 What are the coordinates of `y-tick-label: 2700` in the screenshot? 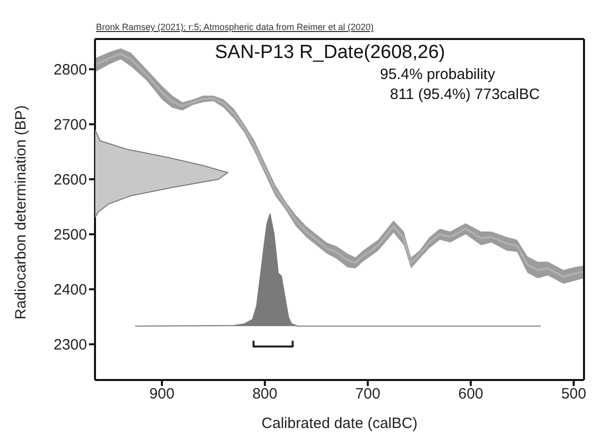 It's located at (70, 125).